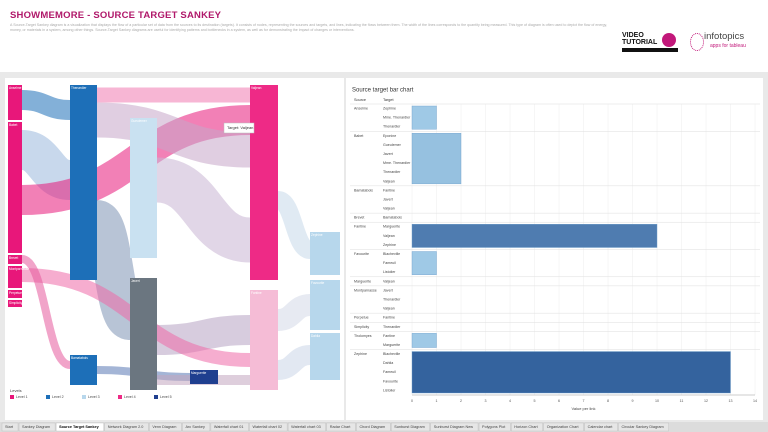 The width and height of the screenshot is (768, 432). I want to click on node-label: Valjean, so click(256, 88).